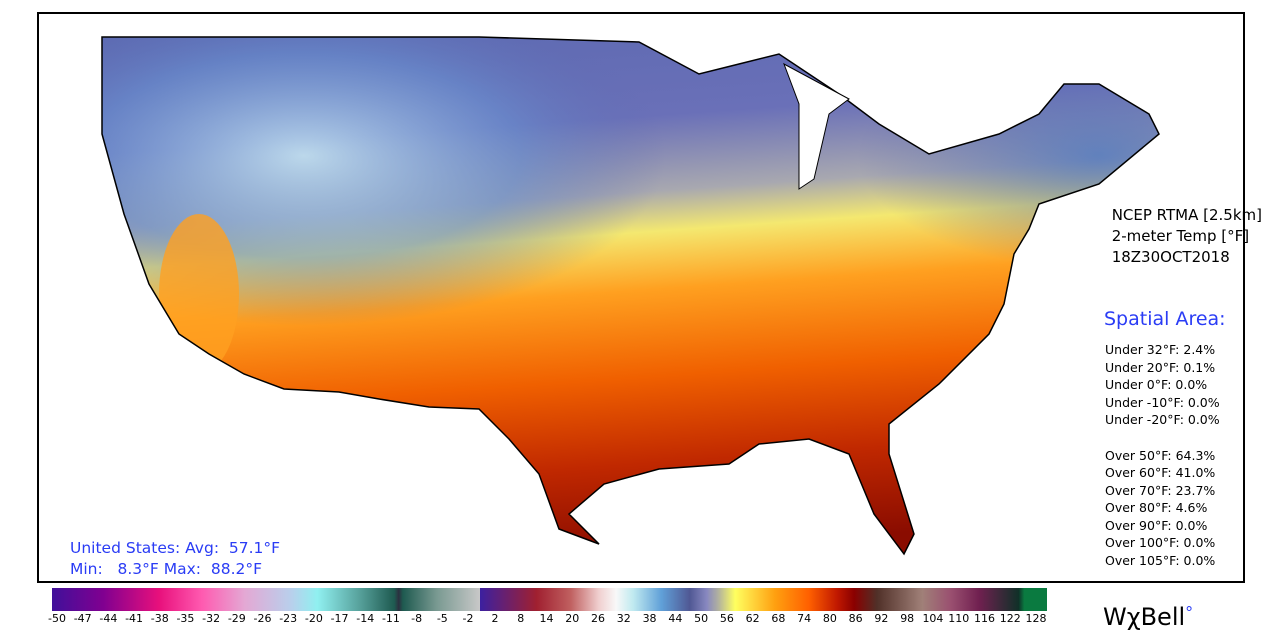 This screenshot has height=640, width=1280. I want to click on color-scale-tick: 74, so click(804, 618).